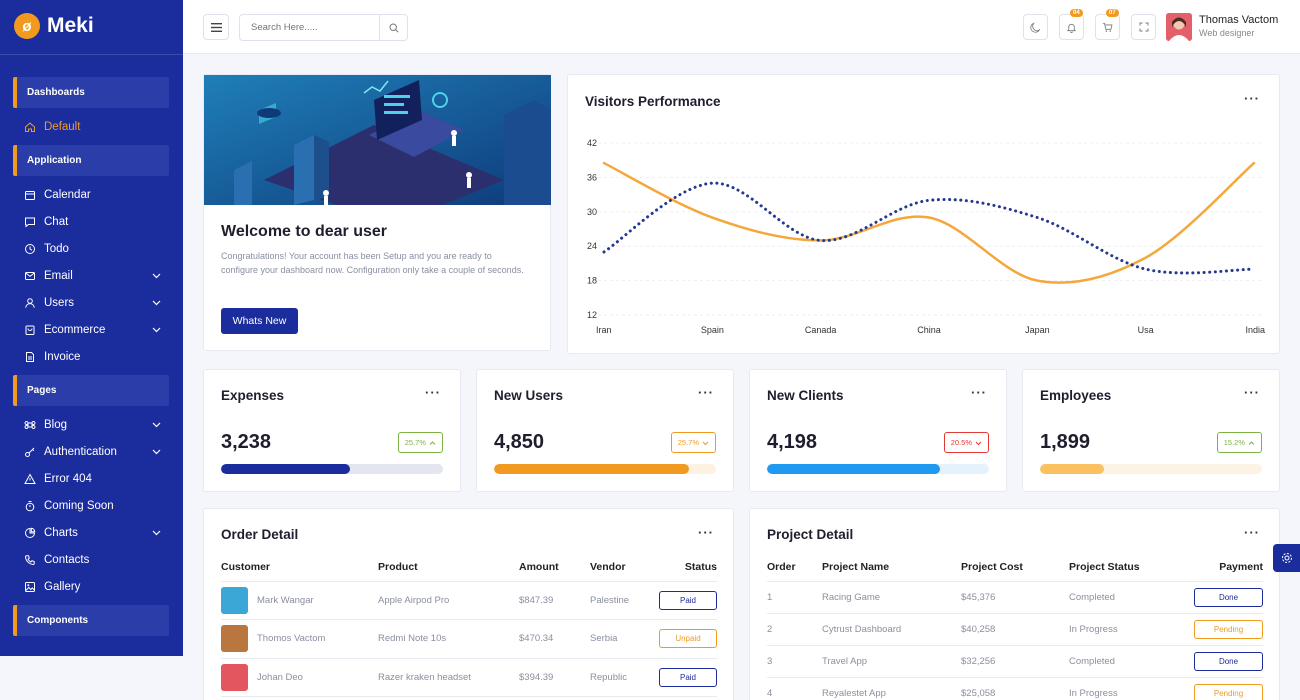 The image size is (1300, 700). I want to click on pie-chart-icon, so click(30, 533).